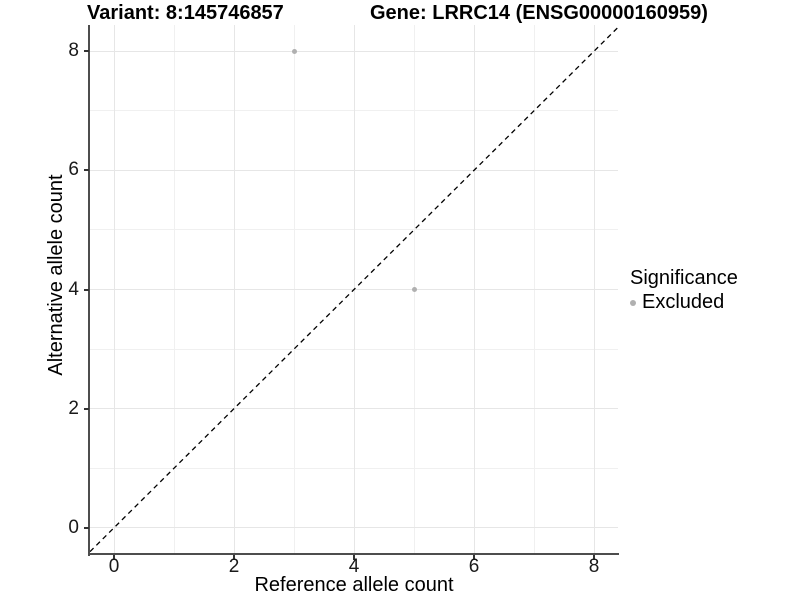 The image size is (800, 600). Describe the element at coordinates (73, 408) in the screenshot. I see `y-tick-label: 2` at that location.